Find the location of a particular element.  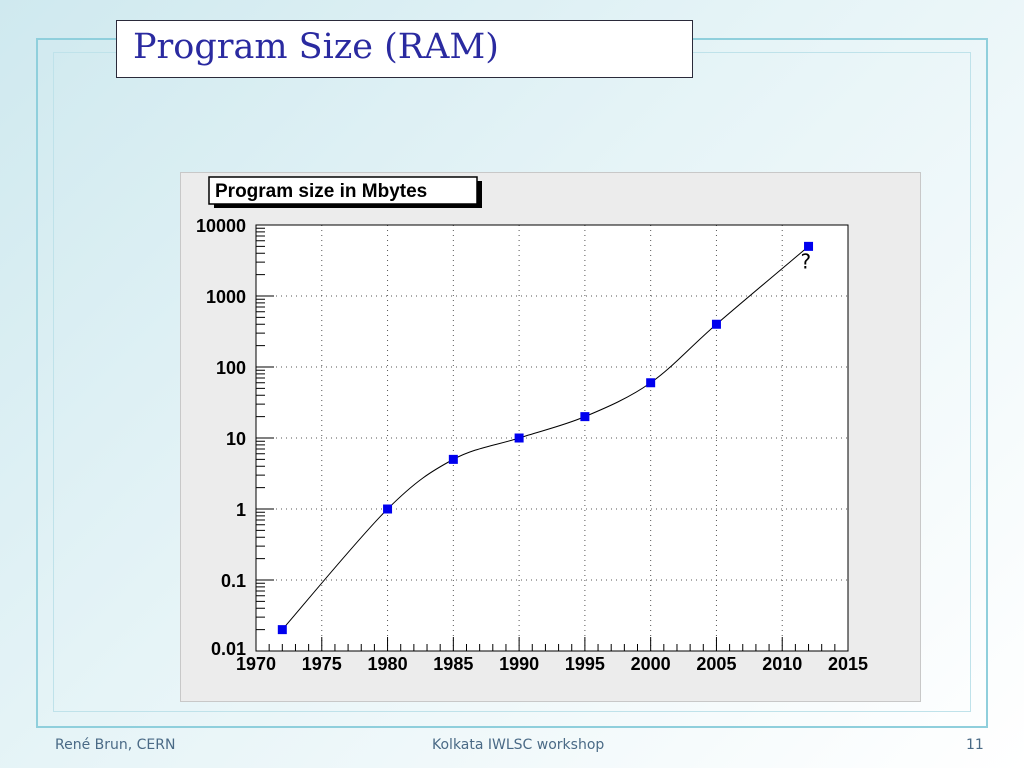

footer-author: René Brun, CERN is located at coordinates (115, 745).